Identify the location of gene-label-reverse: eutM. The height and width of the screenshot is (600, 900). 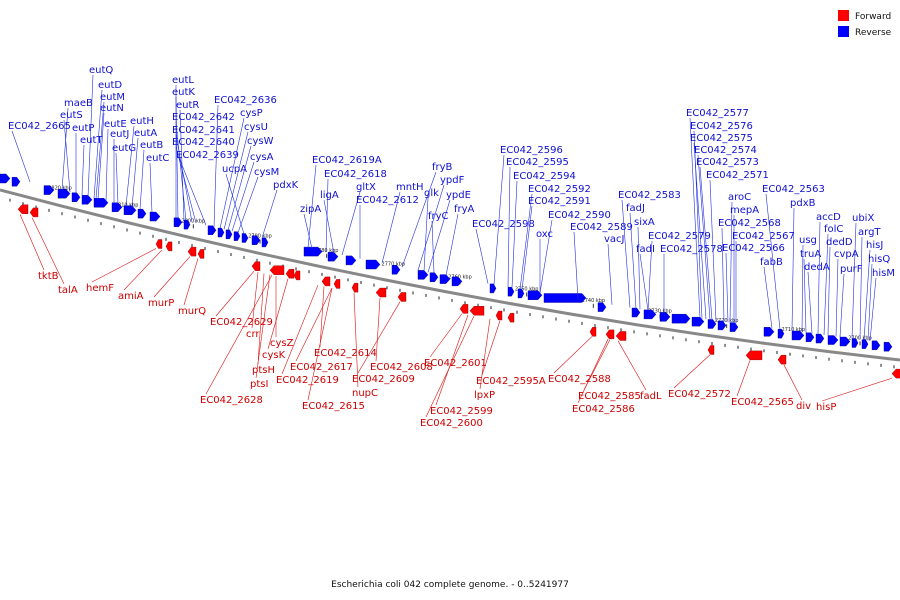
(112, 97).